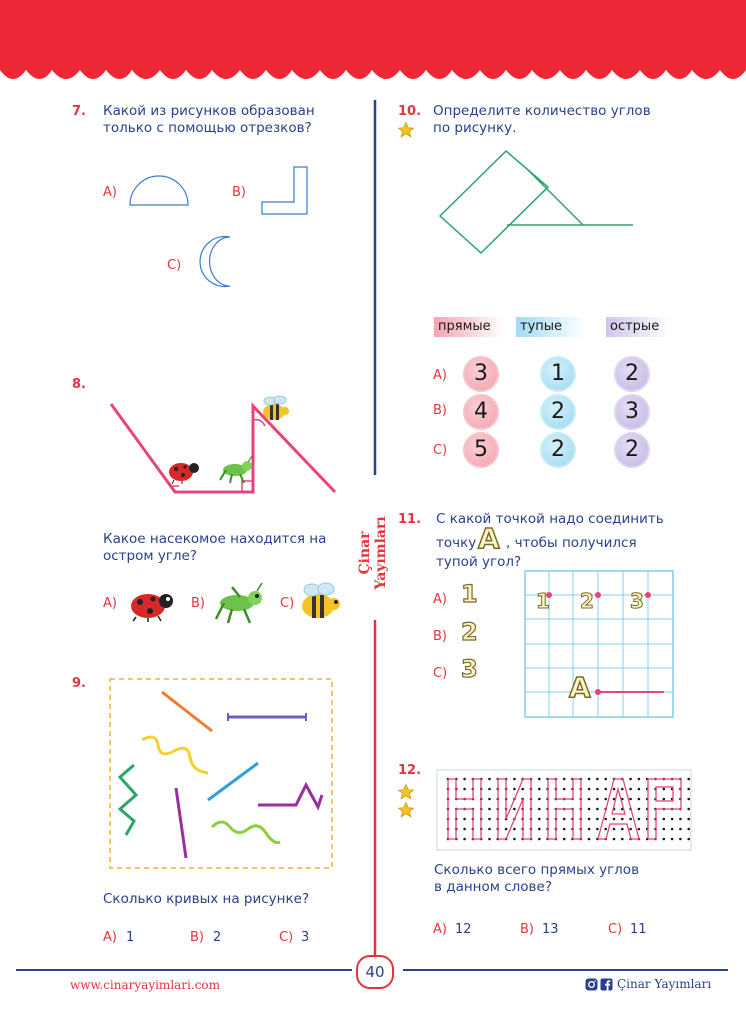 The height and width of the screenshot is (1024, 746). I want to click on l-shape, so click(284, 190).